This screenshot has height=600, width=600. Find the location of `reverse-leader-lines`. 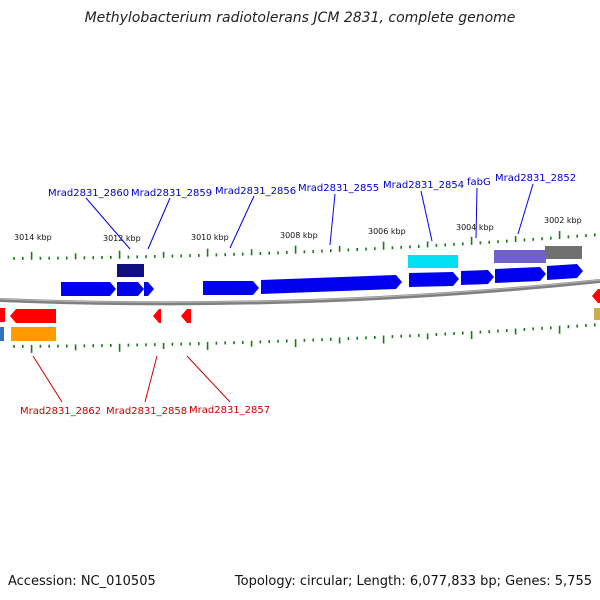

reverse-leader-lines is located at coordinates (131, 379).